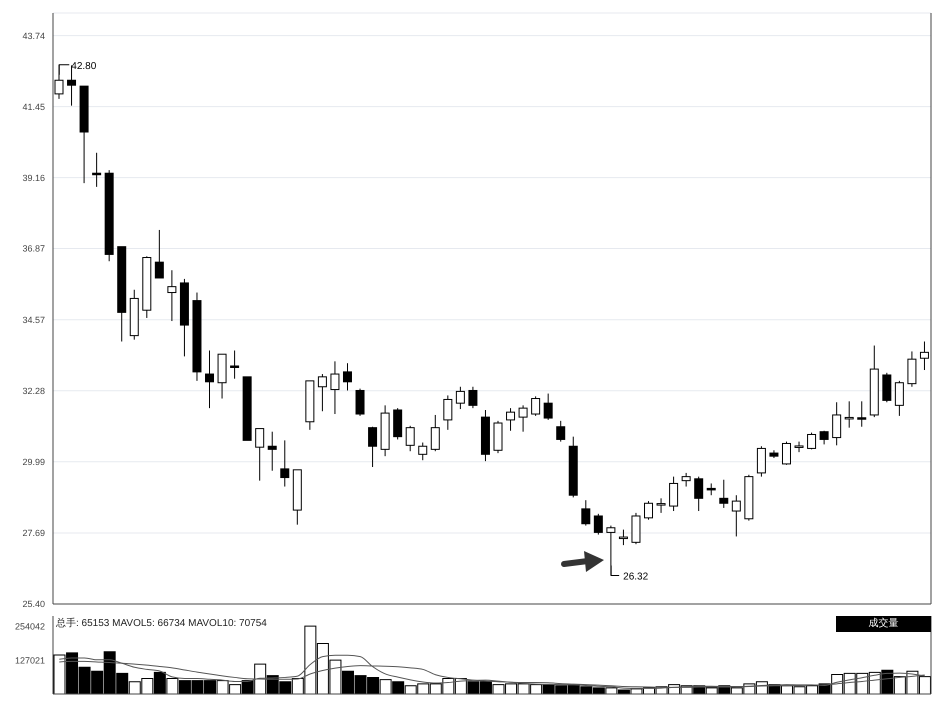  What do you see at coordinates (29, 626) in the screenshot?
I see `y-tick-label: 254042` at bounding box center [29, 626].